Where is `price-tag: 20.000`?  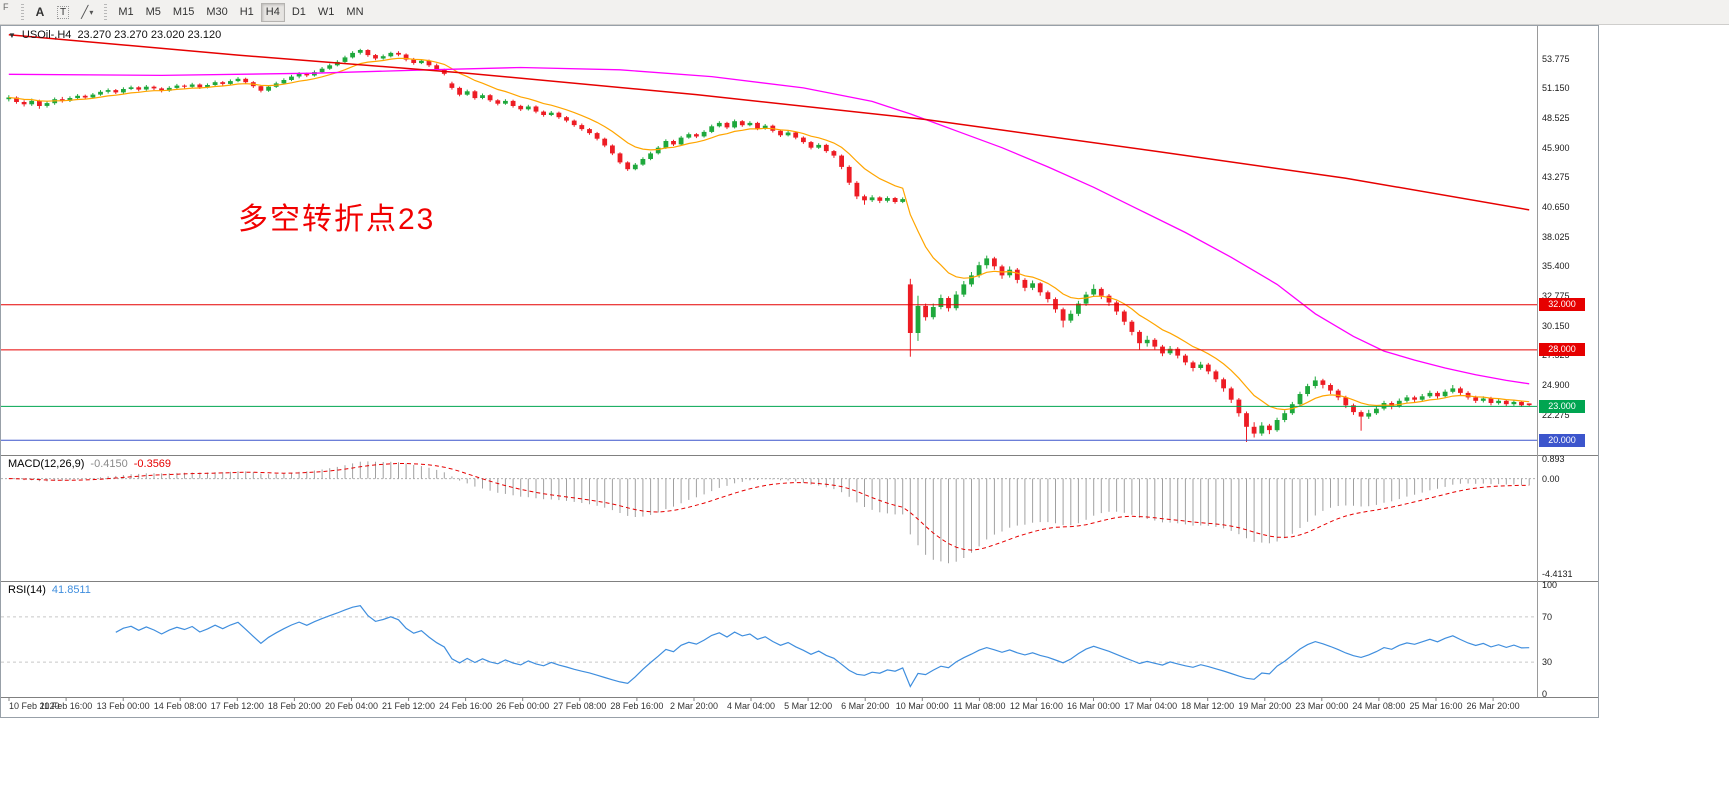
price-tag: 20.000 is located at coordinates (1562, 440).